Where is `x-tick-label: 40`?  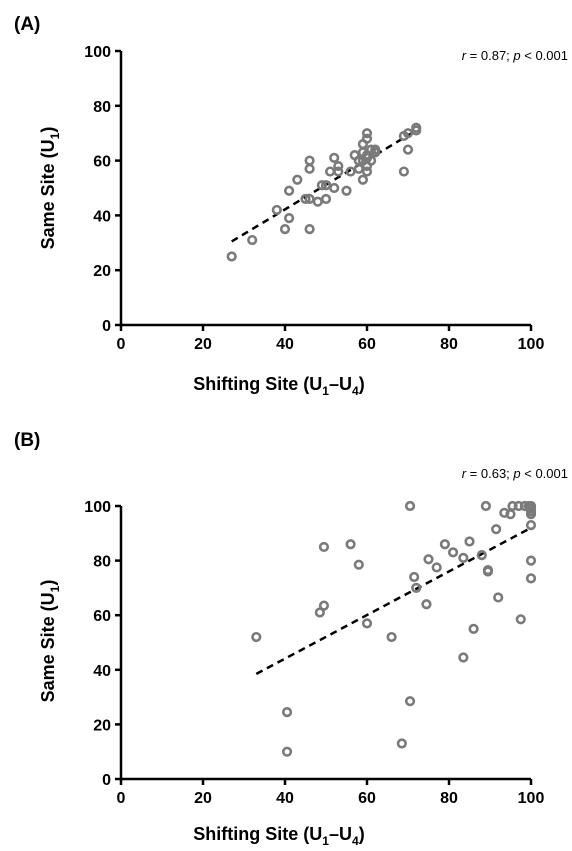 x-tick-label: 40 is located at coordinates (285, 344).